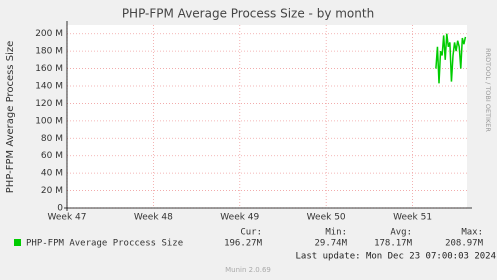 This screenshot has width=497, height=280. Describe the element at coordinates (49, 121) in the screenshot. I see `y-tick-label: 100 M` at that location.